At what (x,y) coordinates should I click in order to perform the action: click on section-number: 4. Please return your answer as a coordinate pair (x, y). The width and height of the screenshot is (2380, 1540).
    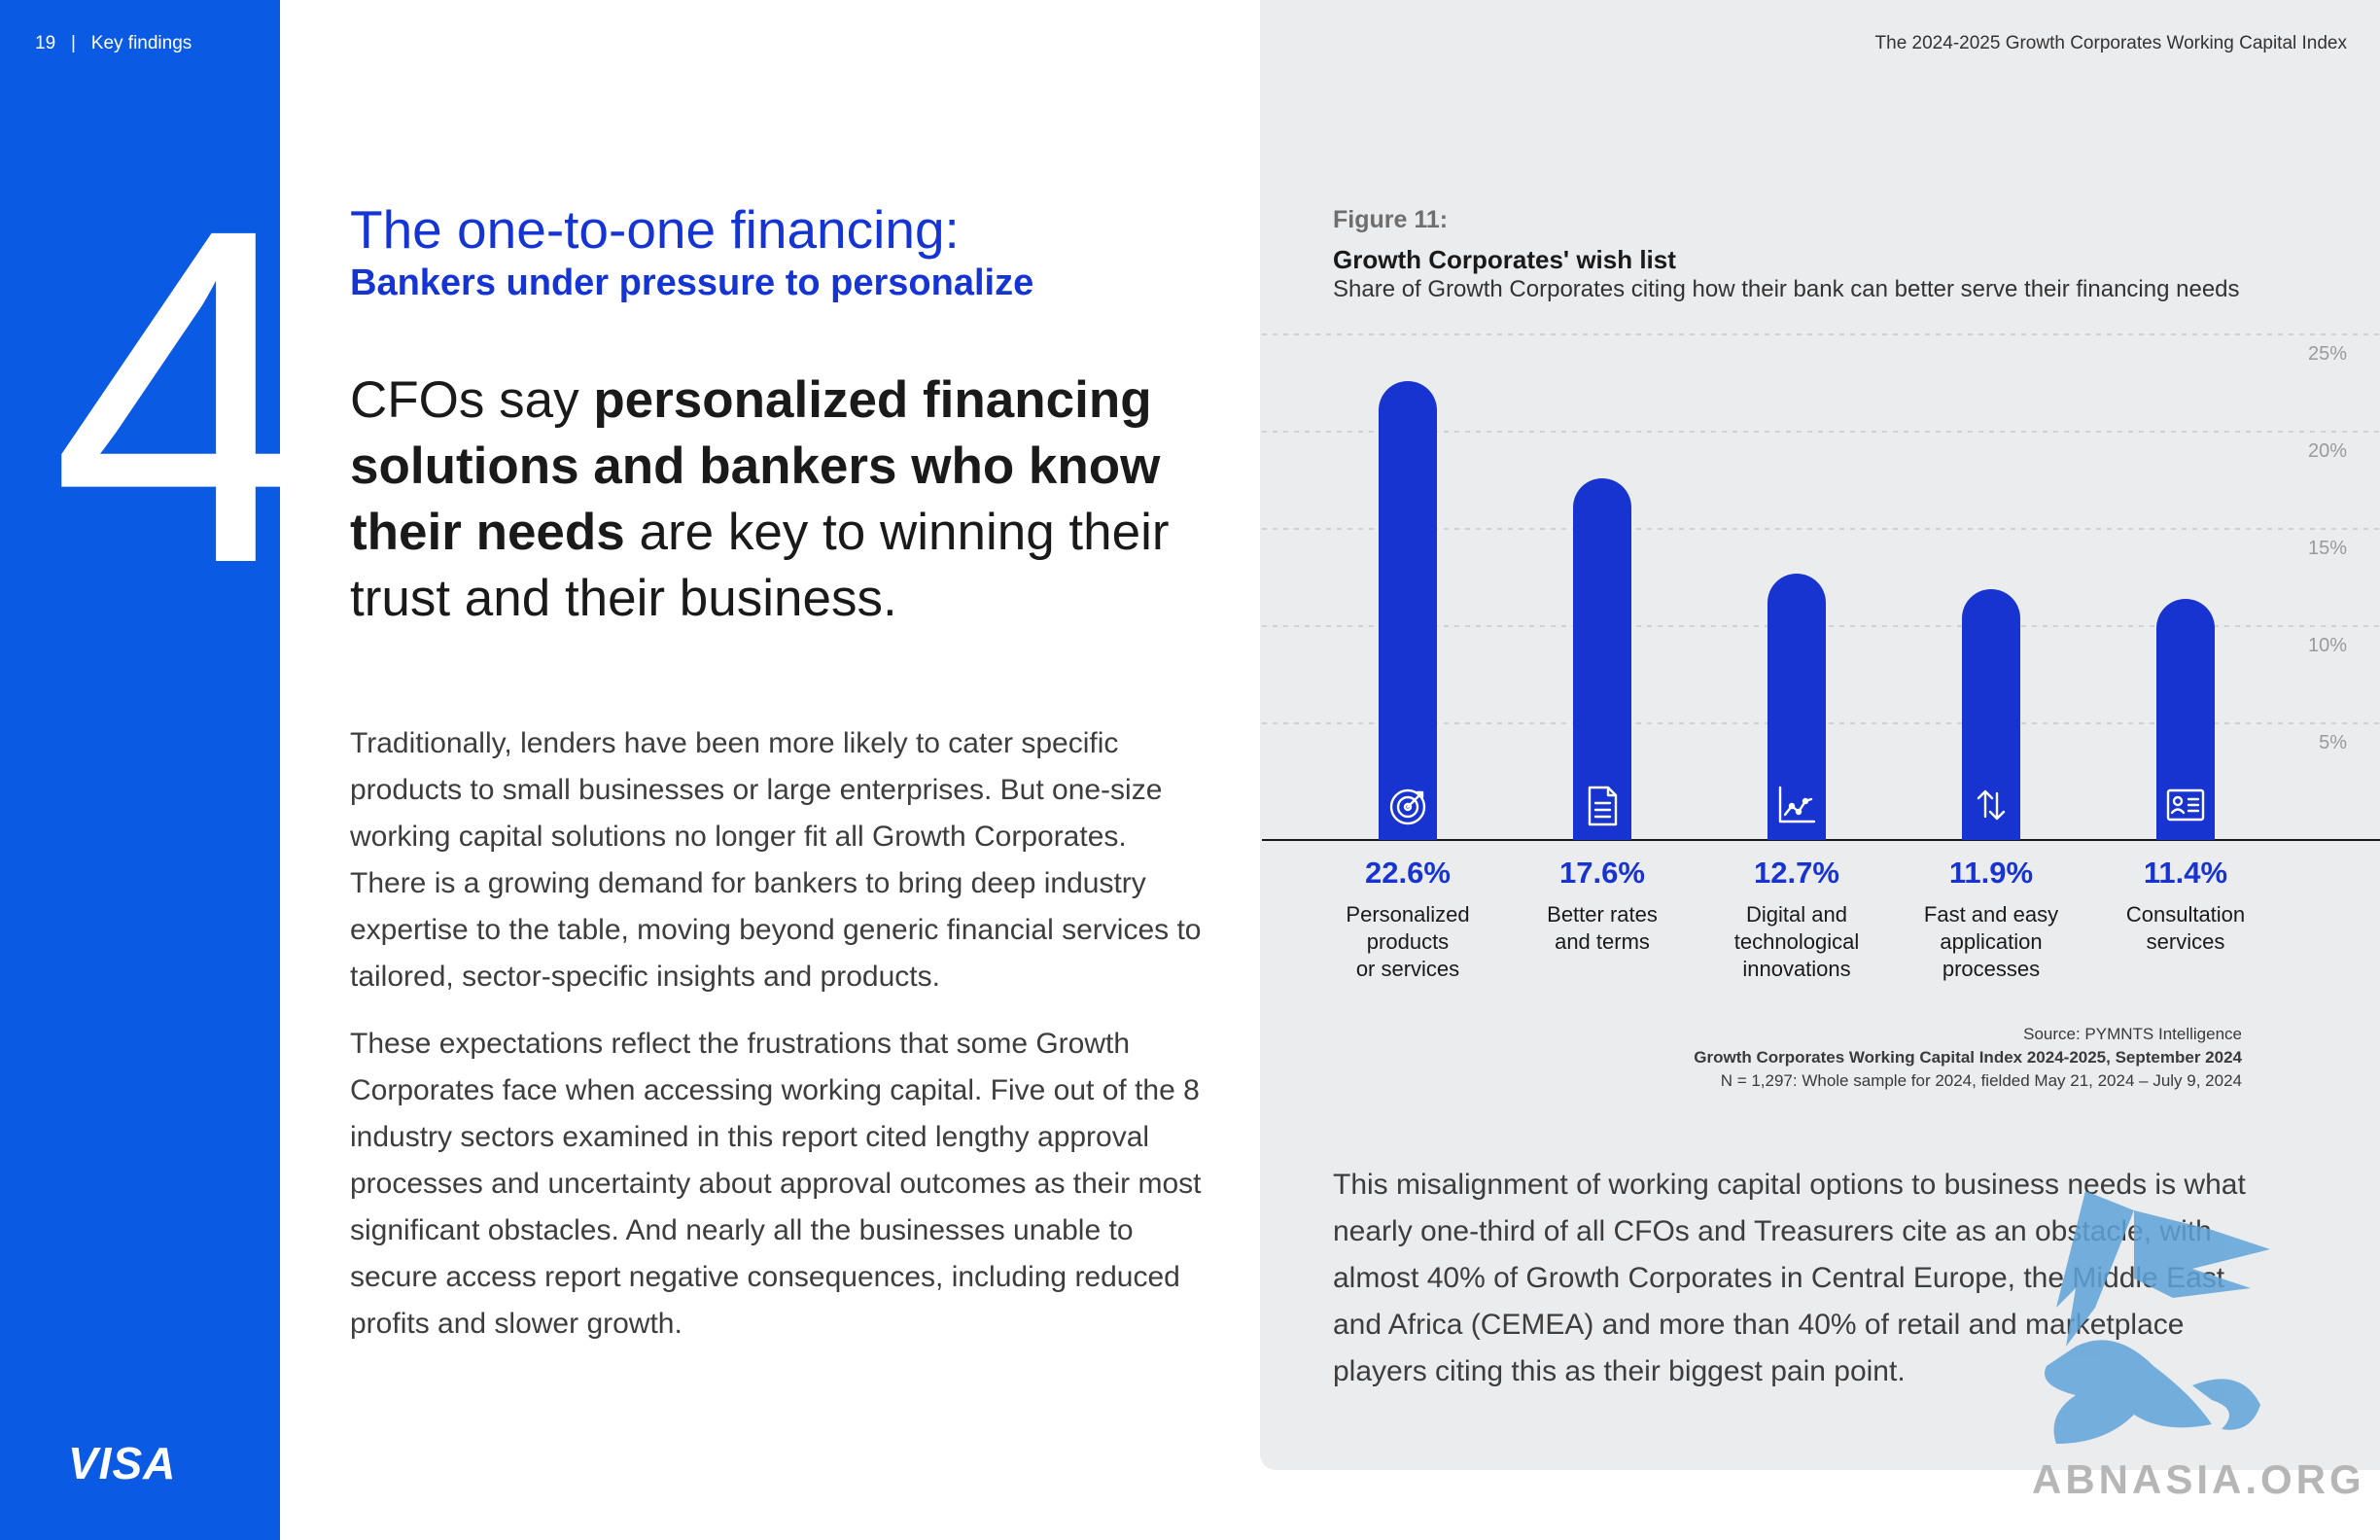
    Looking at the image, I should click on (183, 395).